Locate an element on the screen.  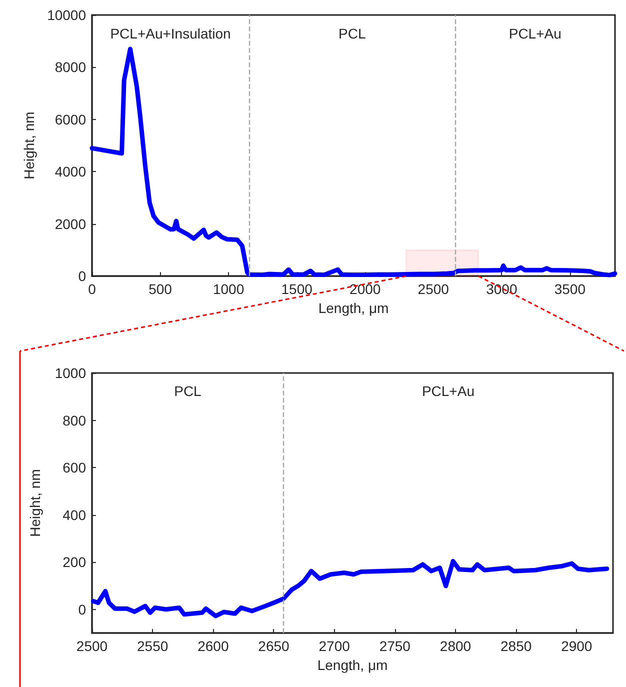
y-tick-label: 1000 is located at coordinates (70, 373).